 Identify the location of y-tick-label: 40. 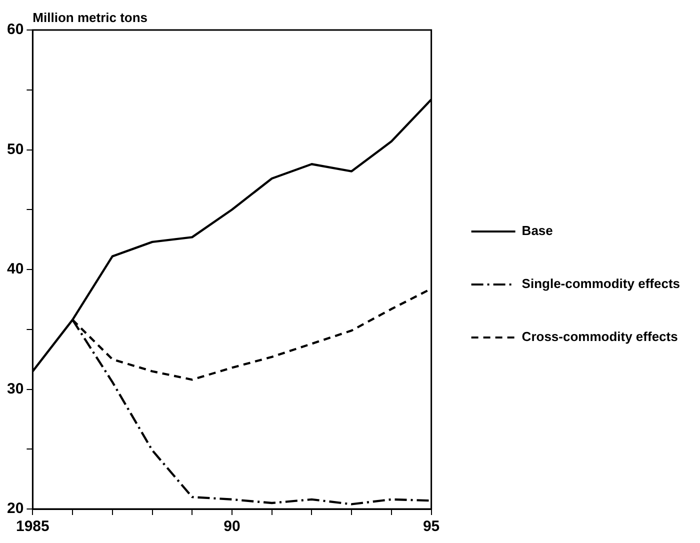
(15, 269).